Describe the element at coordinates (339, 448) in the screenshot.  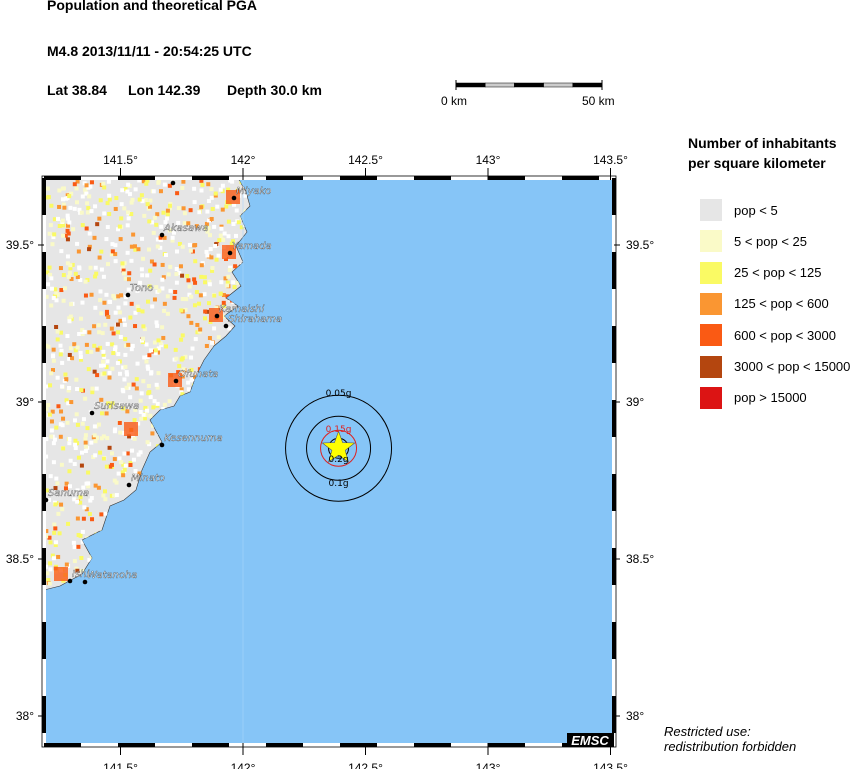
I see `pga-contour` at that location.